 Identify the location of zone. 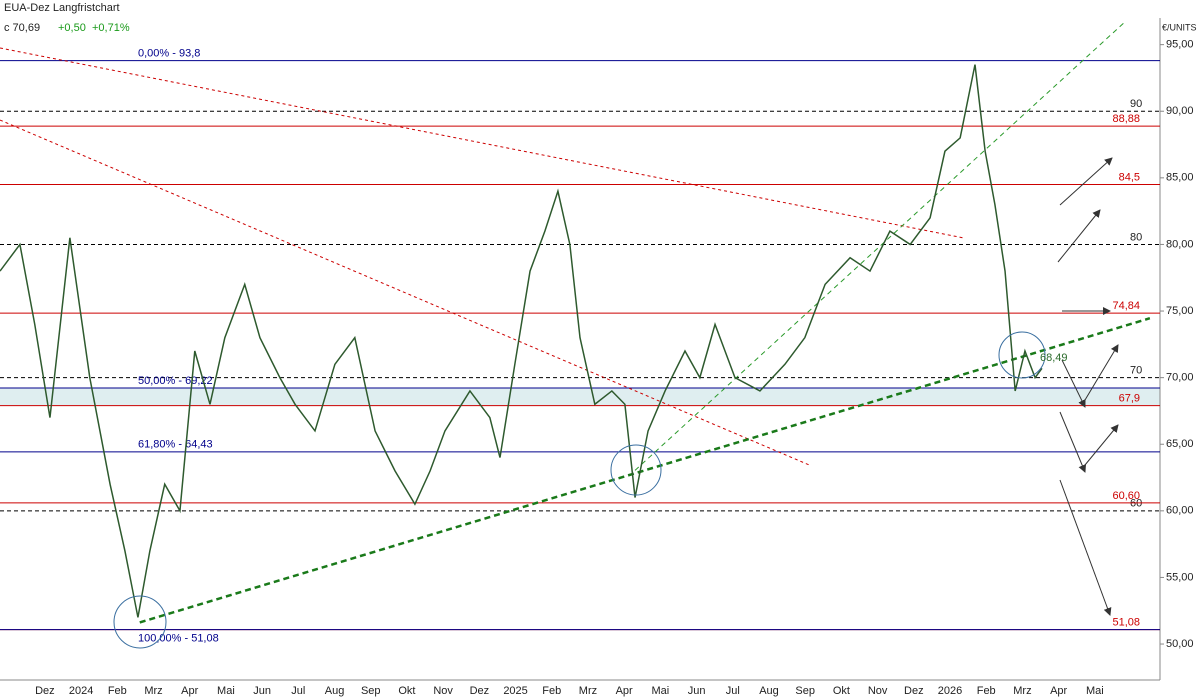
(580, 397).